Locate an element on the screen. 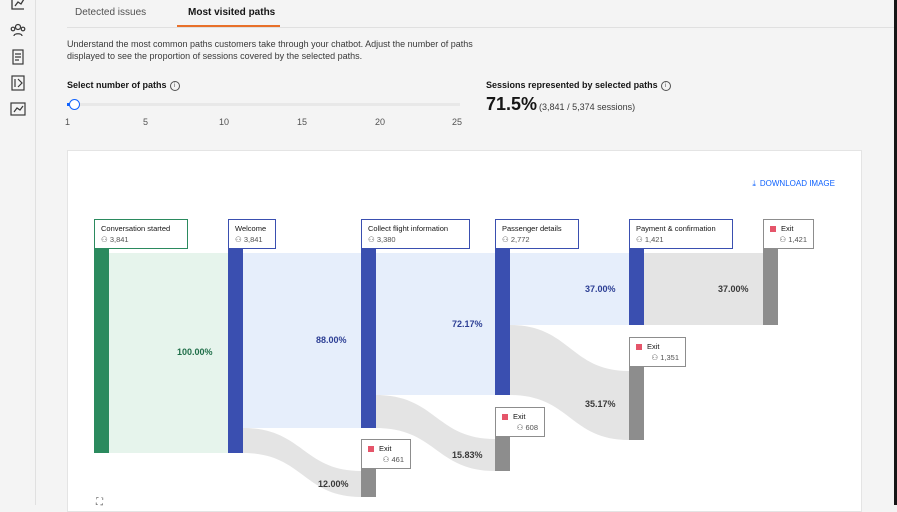 The height and width of the screenshot is (512, 897). users-icon is located at coordinates (18, 30).